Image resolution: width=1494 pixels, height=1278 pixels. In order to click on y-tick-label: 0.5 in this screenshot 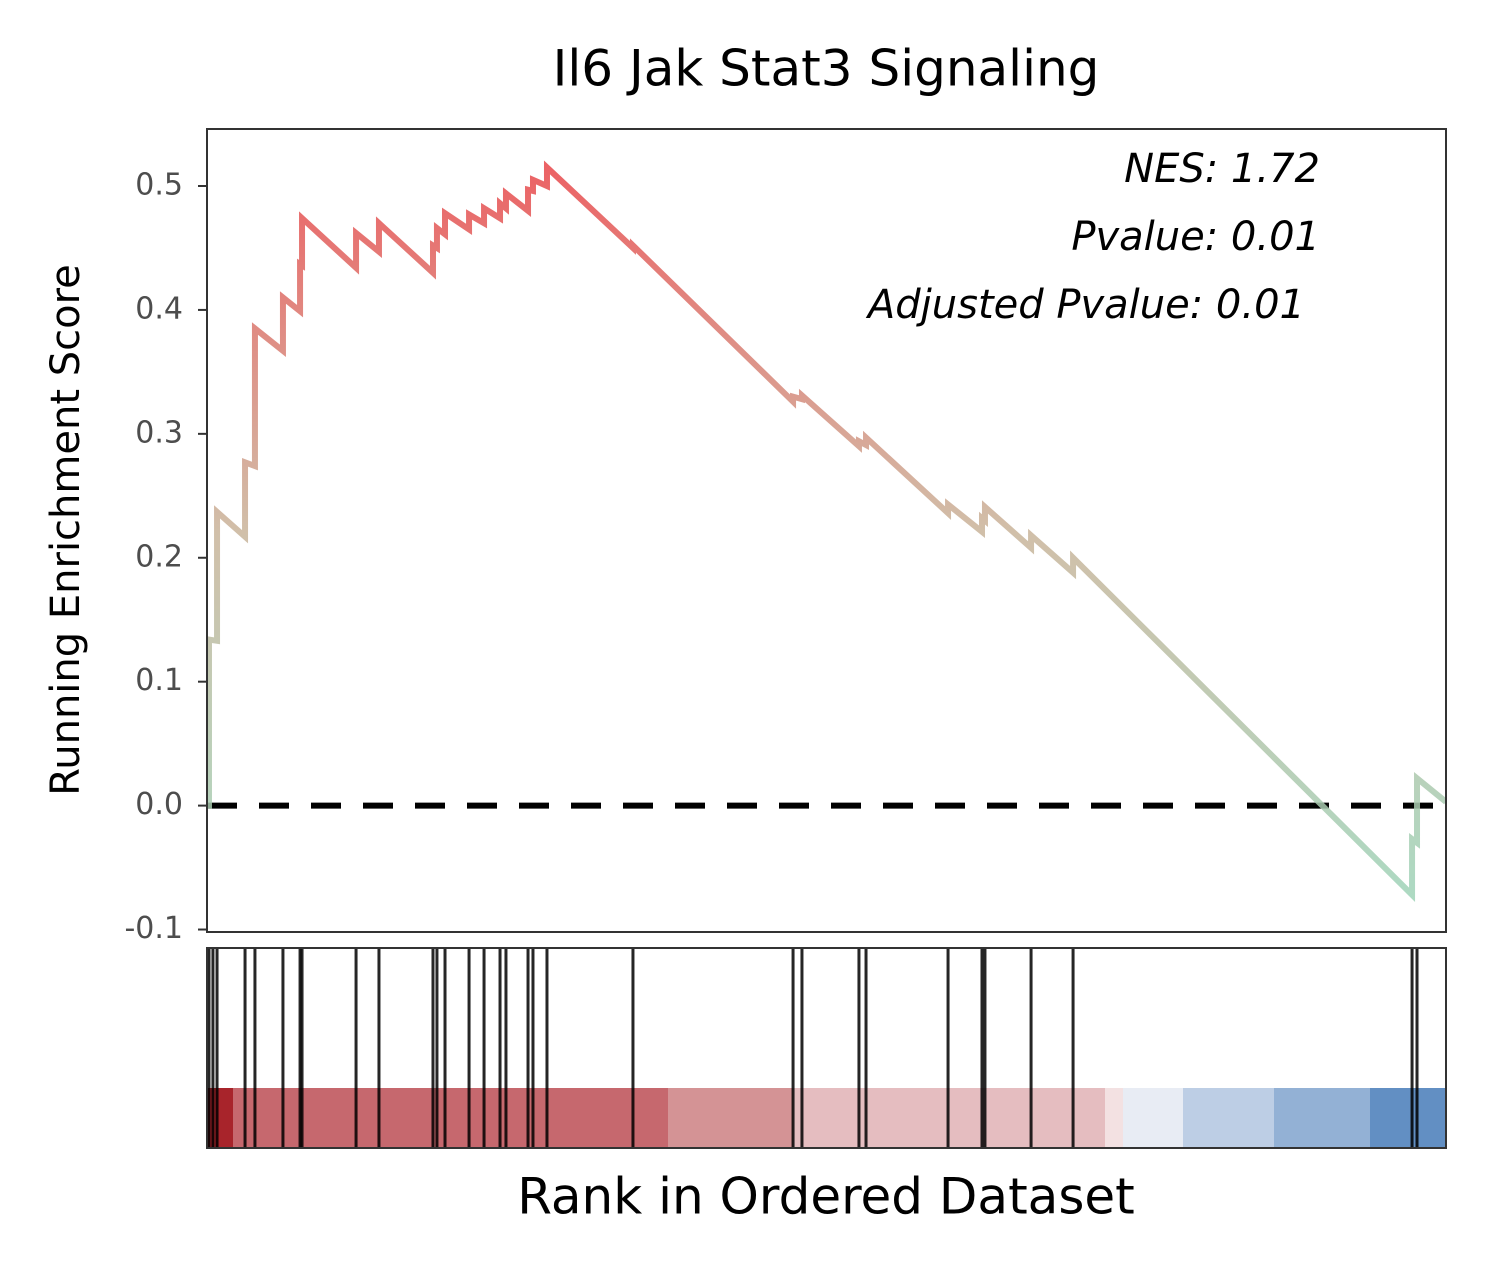, I will do `click(159, 185)`.